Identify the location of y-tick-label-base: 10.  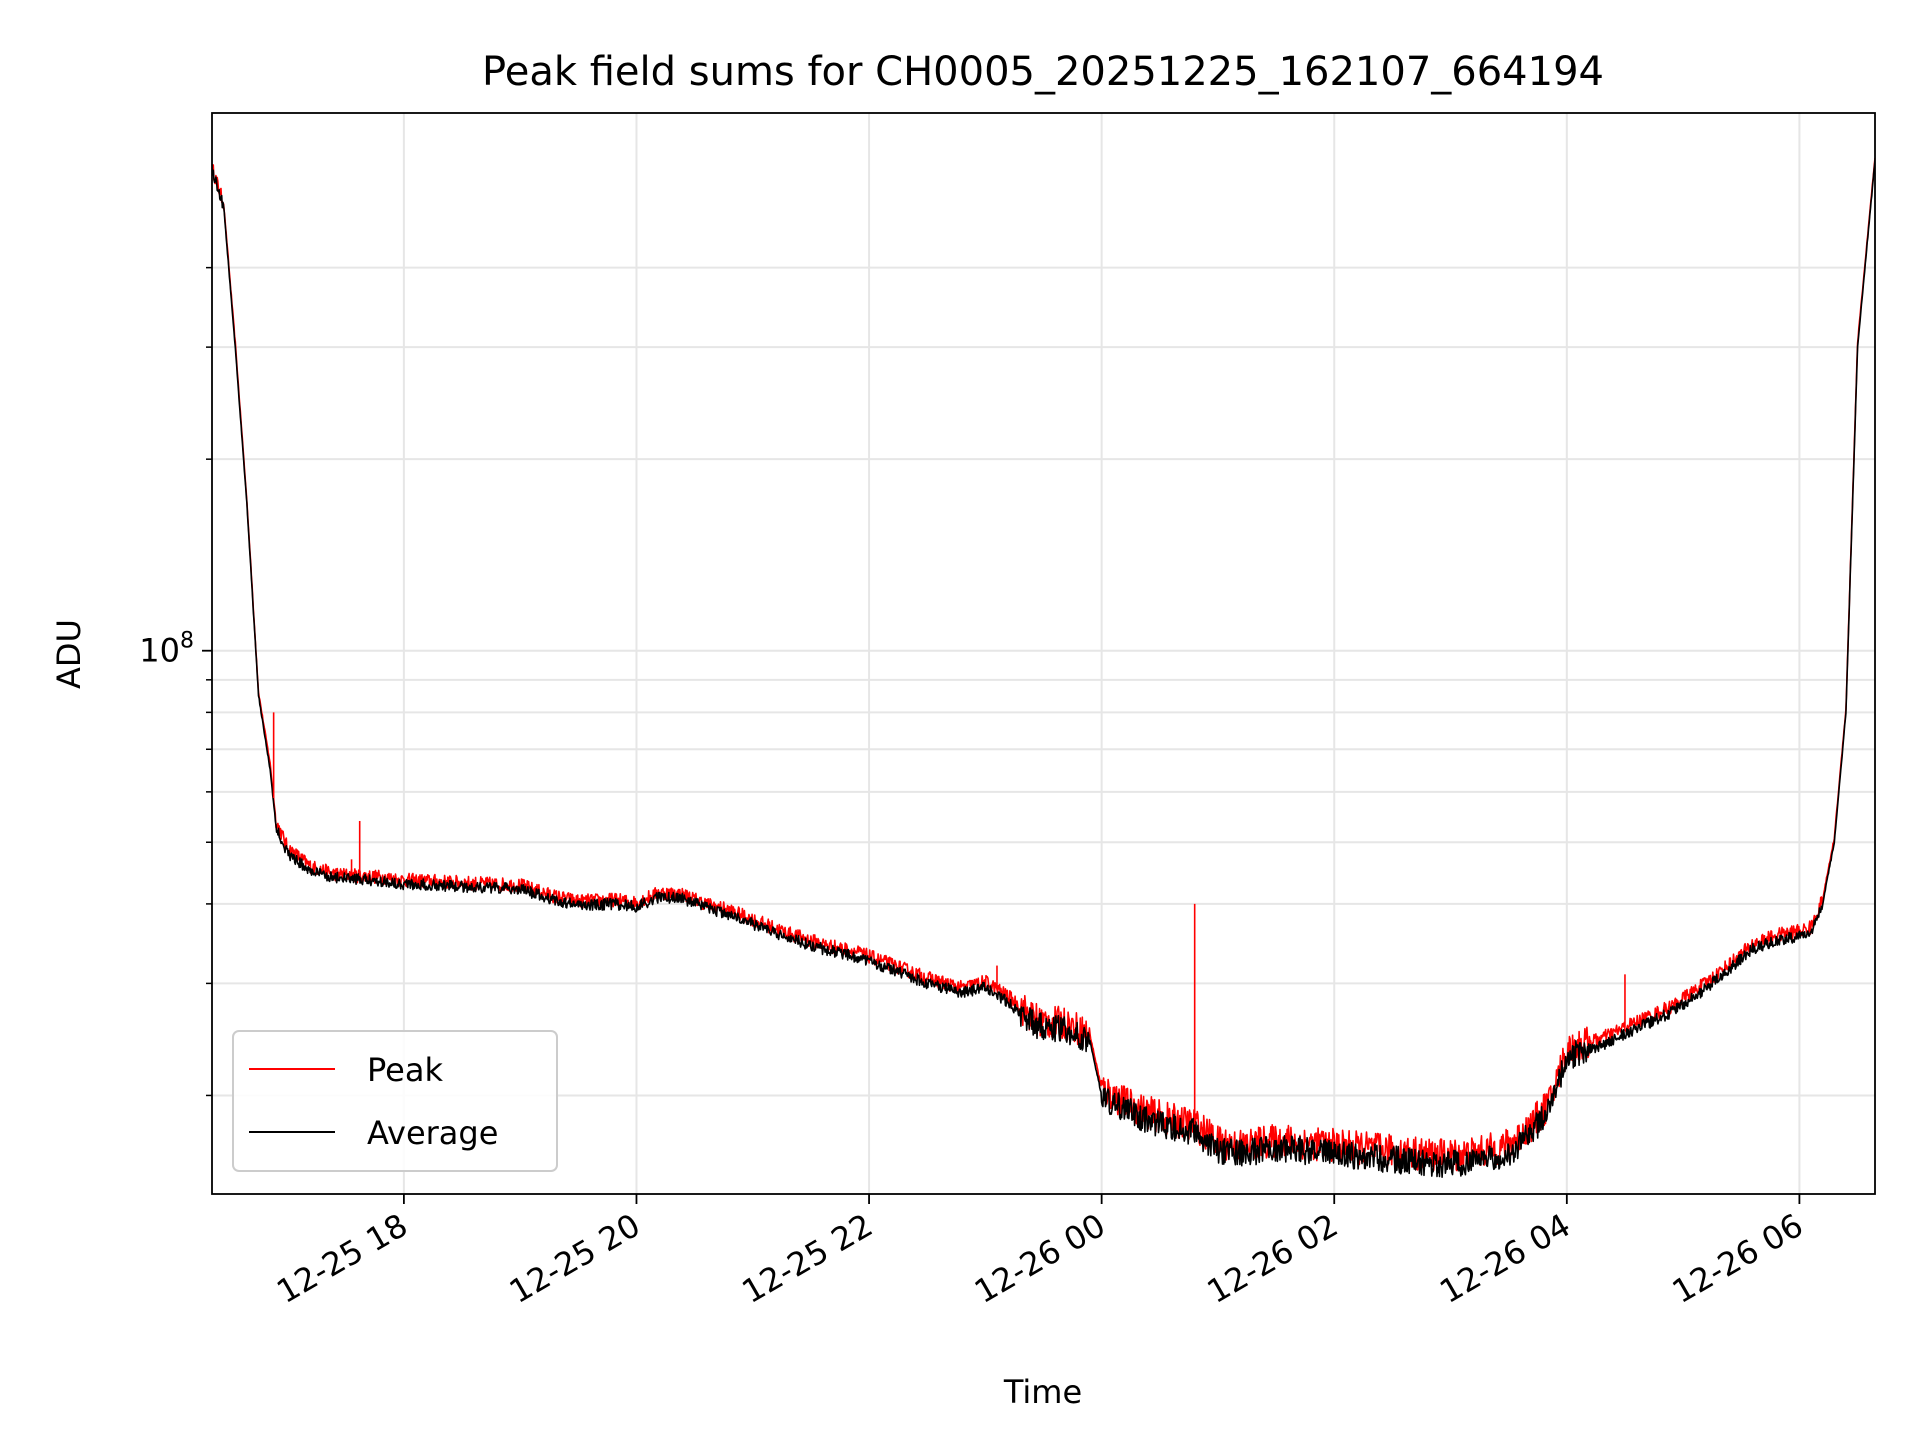
(159, 651).